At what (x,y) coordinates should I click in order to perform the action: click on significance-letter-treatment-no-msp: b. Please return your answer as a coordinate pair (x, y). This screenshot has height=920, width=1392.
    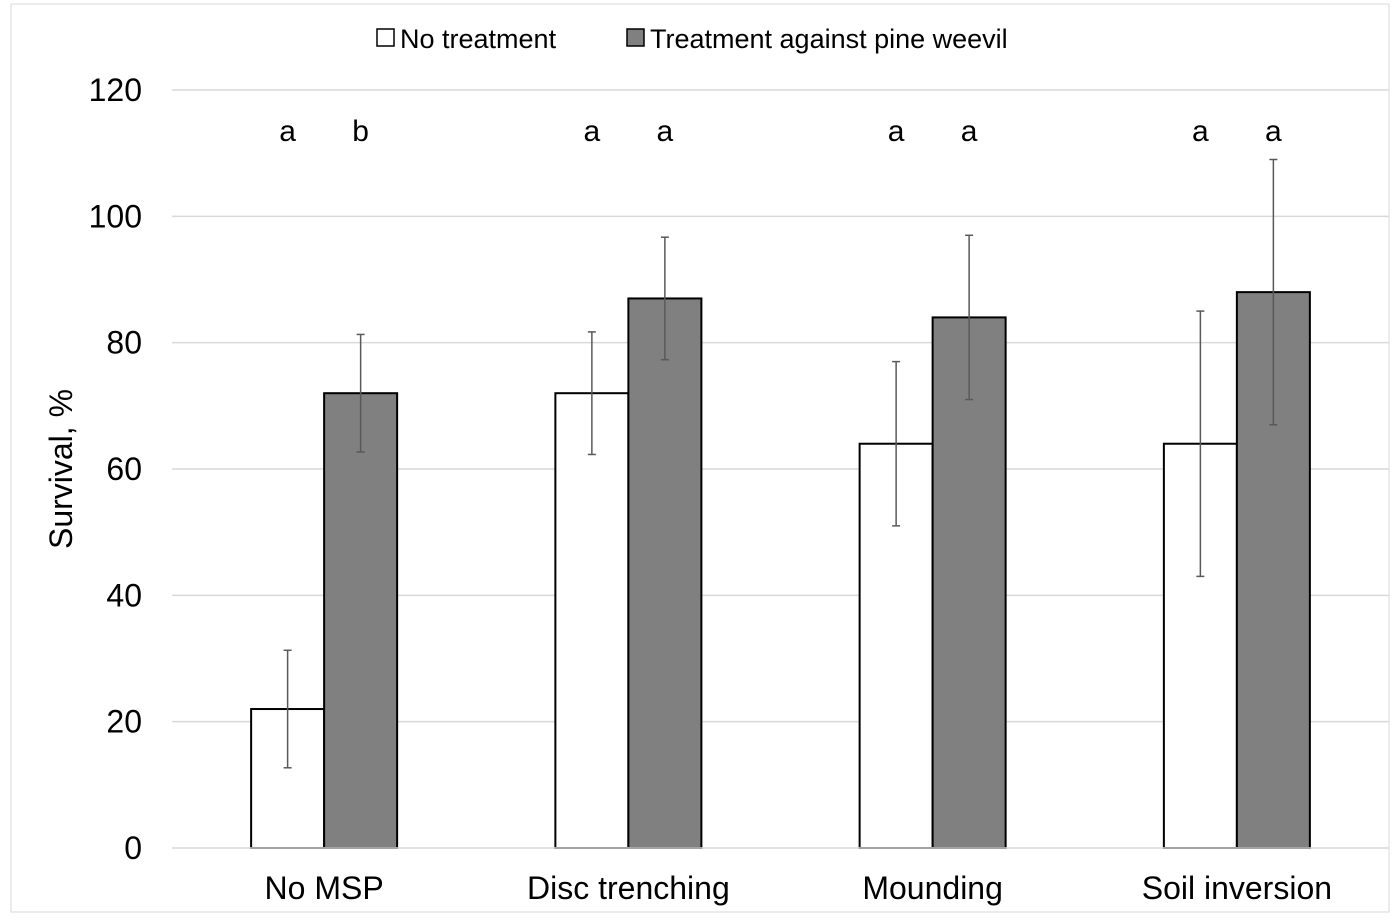
    Looking at the image, I should click on (360, 131).